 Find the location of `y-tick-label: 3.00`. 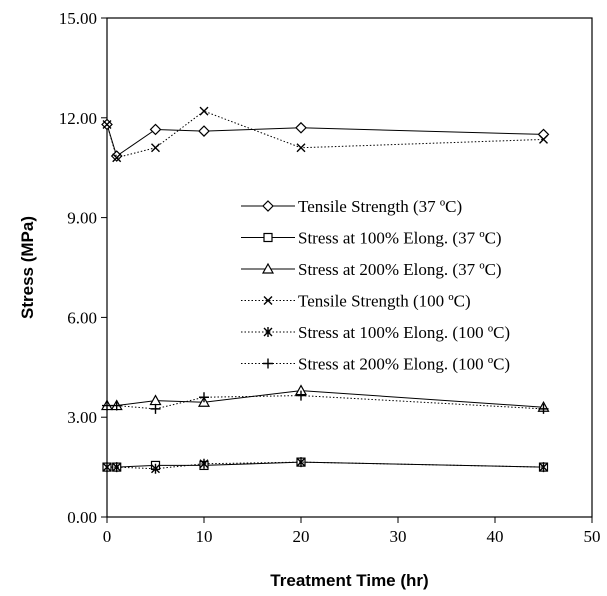

y-tick-label: 3.00 is located at coordinates (82, 417).